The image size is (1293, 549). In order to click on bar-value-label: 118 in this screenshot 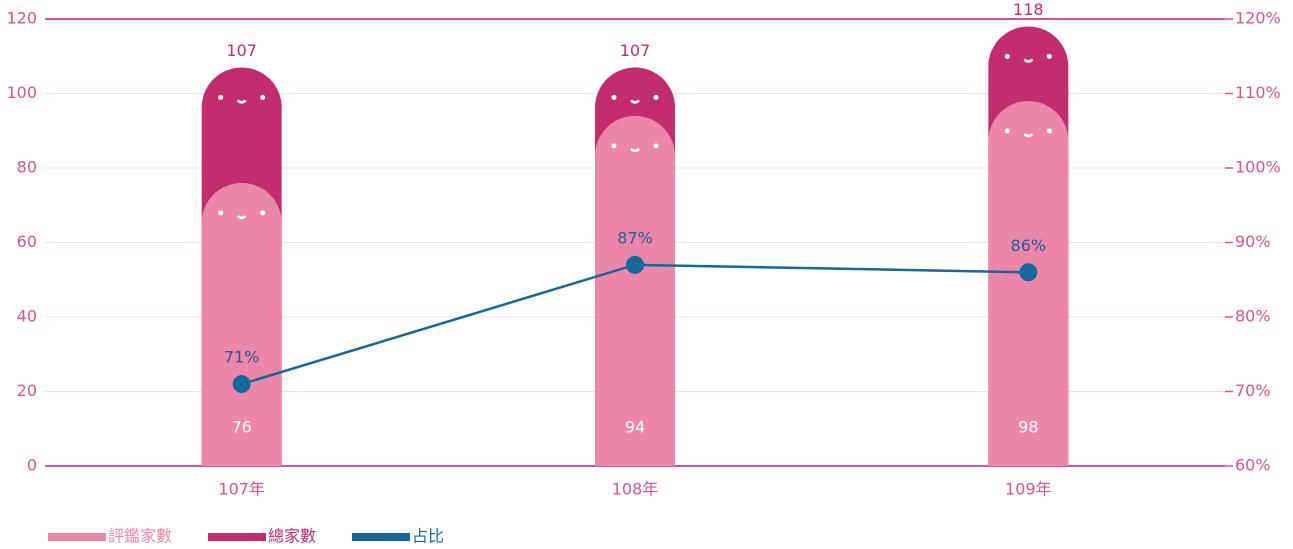, I will do `click(1028, 9)`.